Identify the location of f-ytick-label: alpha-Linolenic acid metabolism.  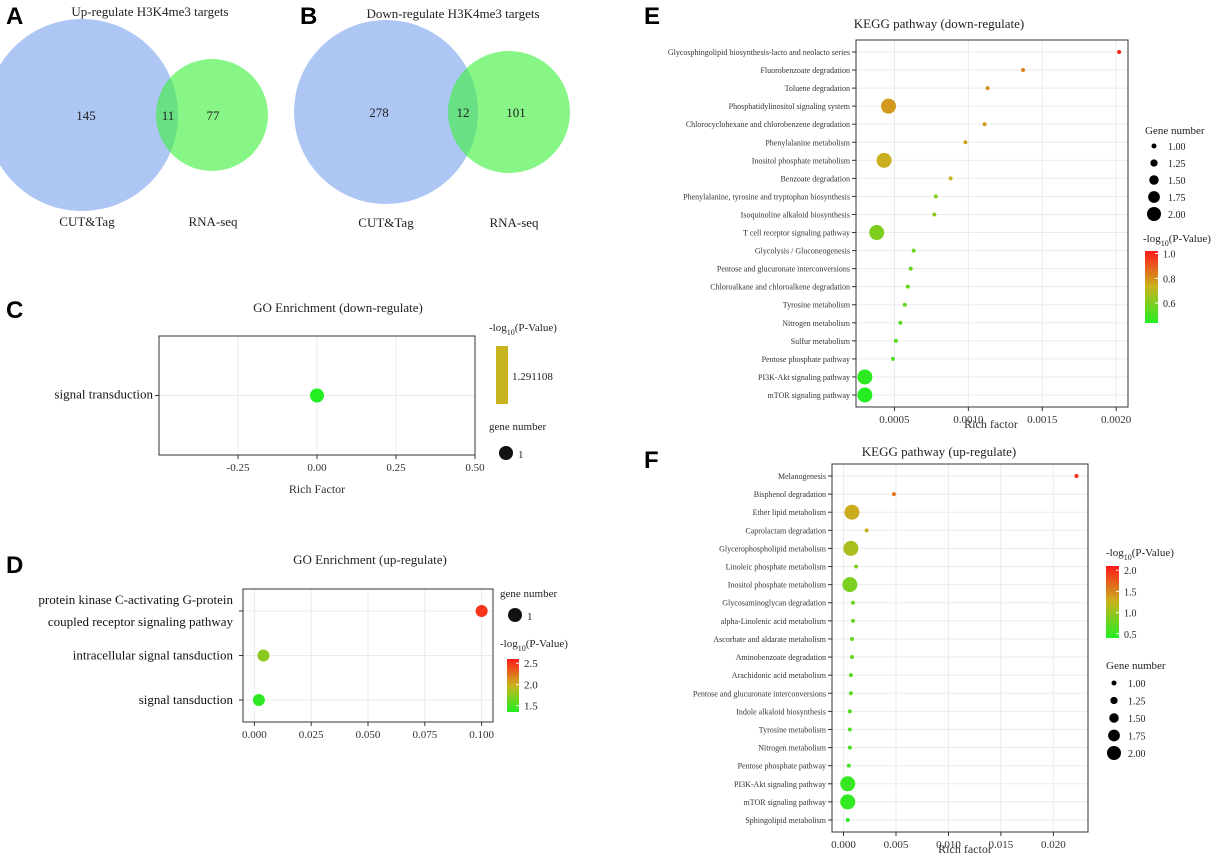
(774, 621).